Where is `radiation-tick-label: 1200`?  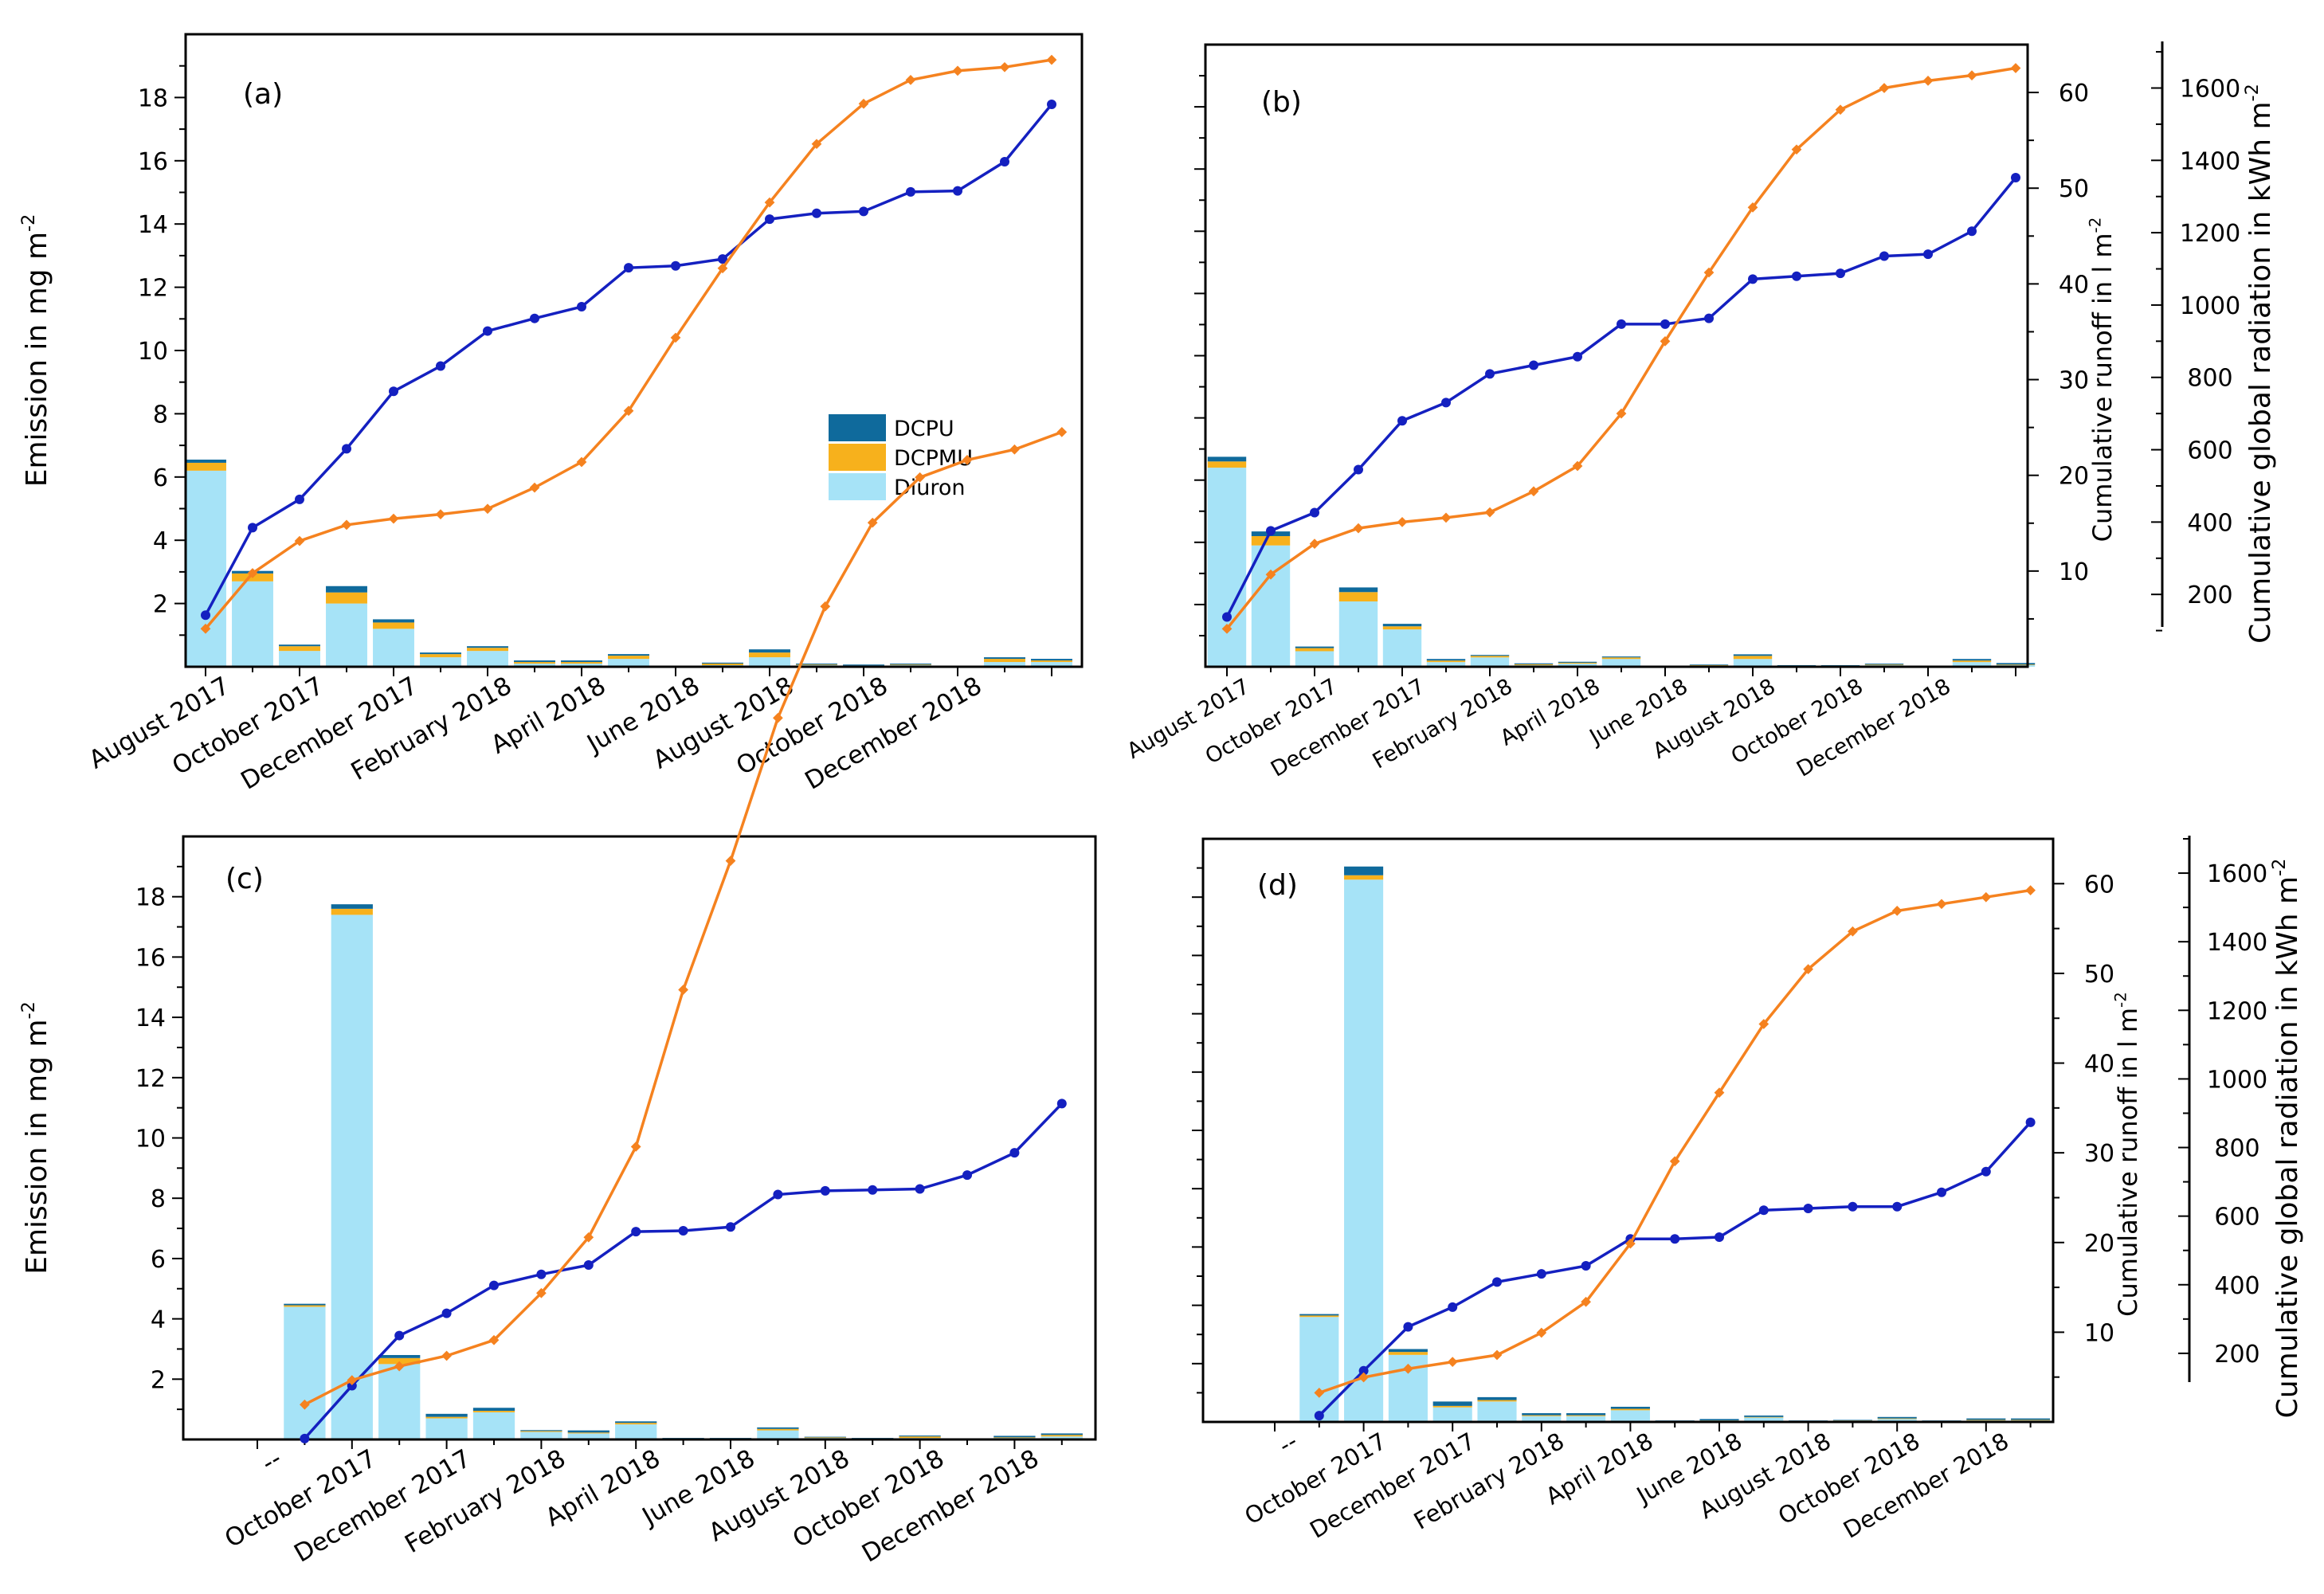 radiation-tick-label: 1200 is located at coordinates (2237, 1011).